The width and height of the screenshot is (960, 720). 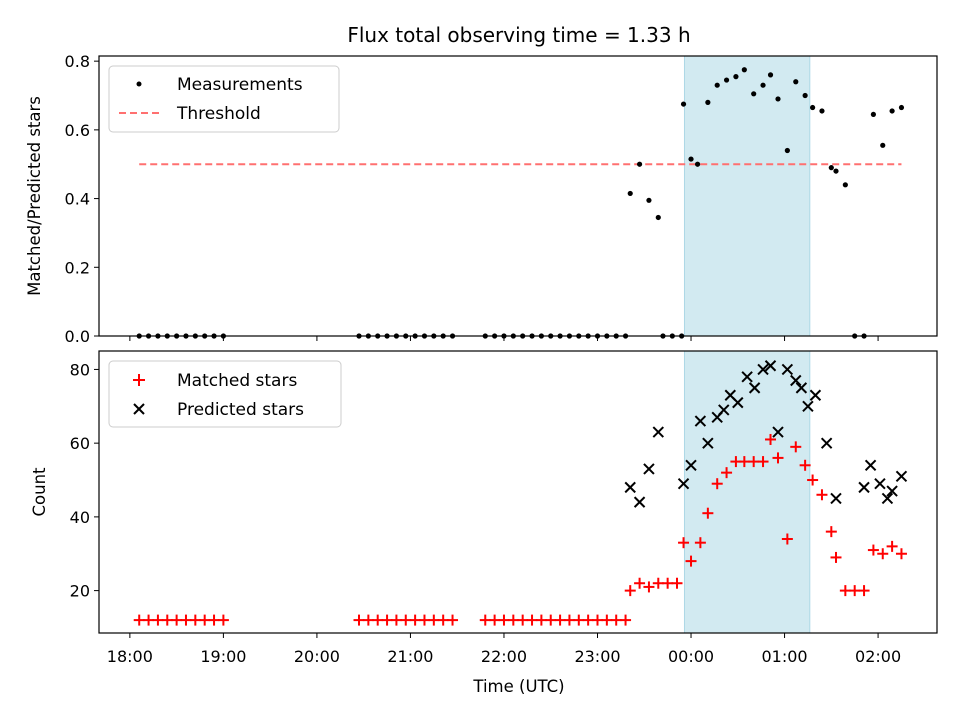 What do you see at coordinates (139, 409) in the screenshot?
I see `legend-predicted-marker` at bounding box center [139, 409].